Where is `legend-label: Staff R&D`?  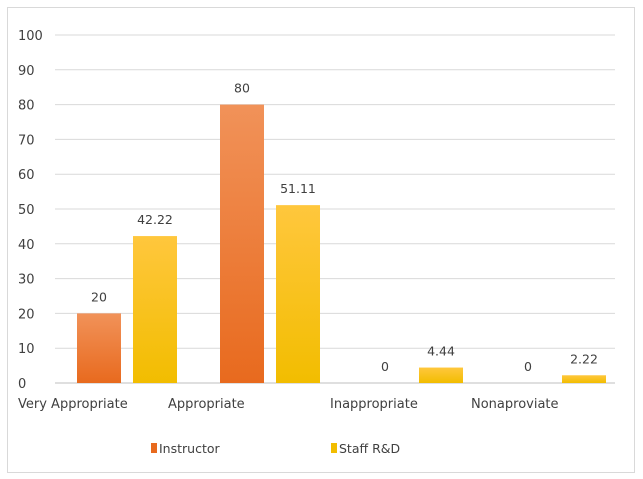
legend-label: Staff R&D is located at coordinates (369, 448).